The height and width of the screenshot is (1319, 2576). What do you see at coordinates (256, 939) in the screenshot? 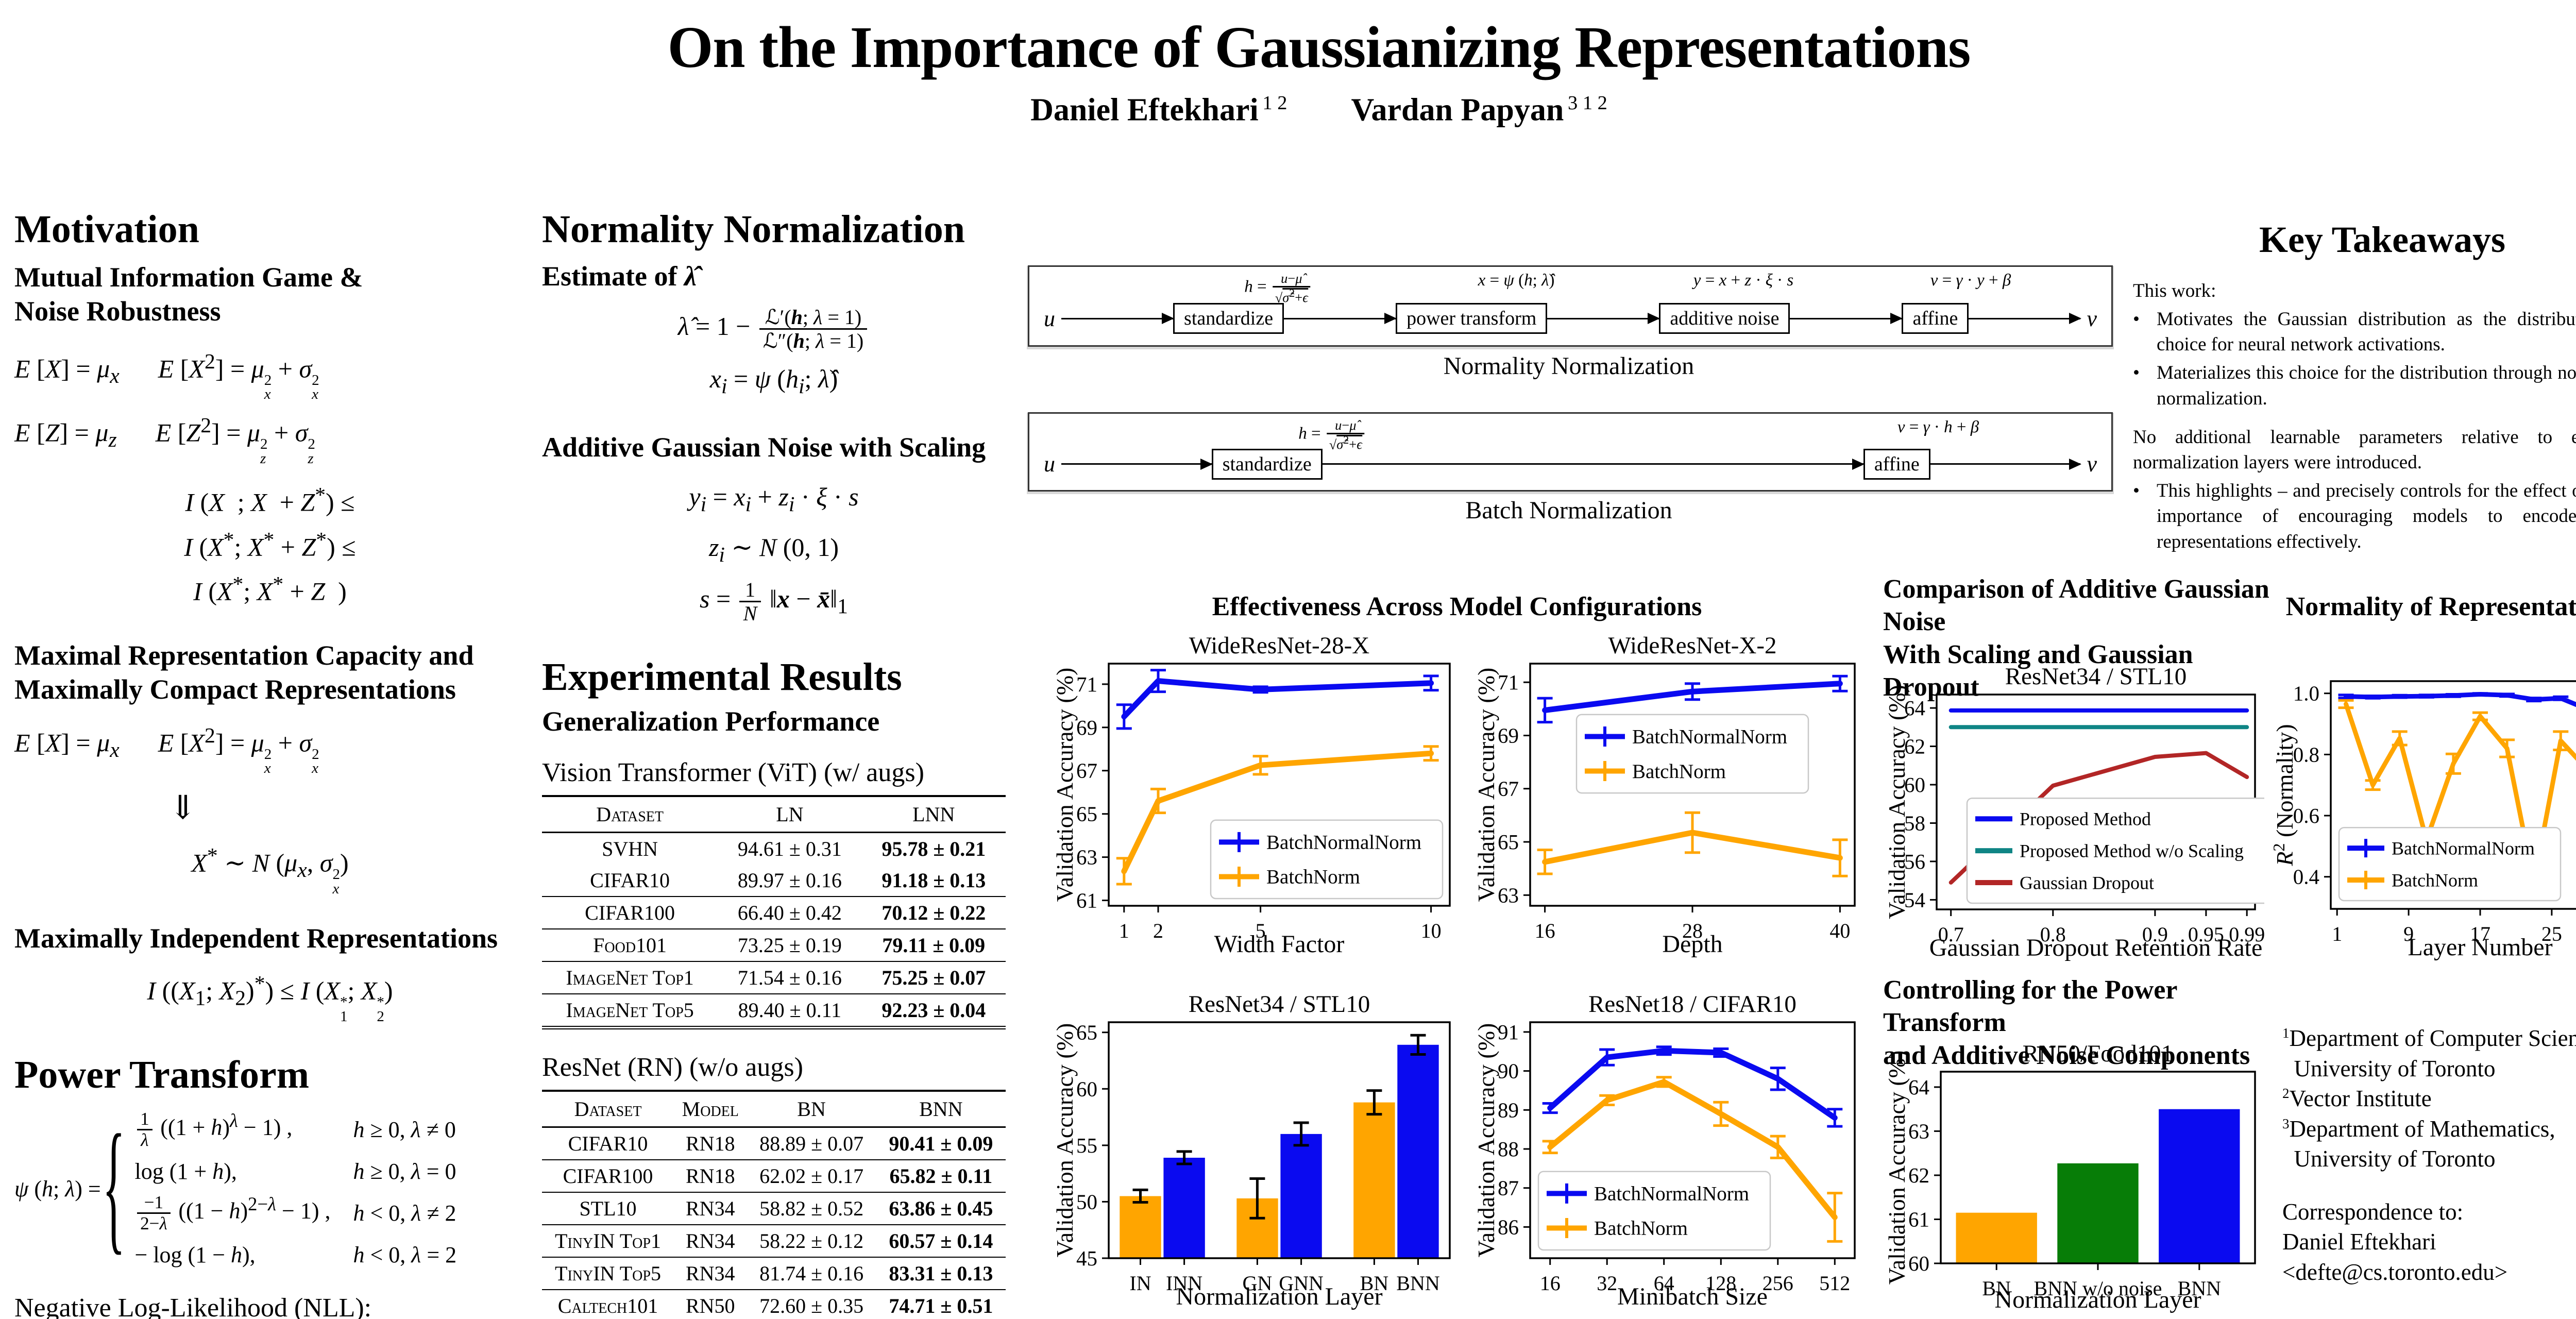
I see `motivation-sub3: Maximally Independent Representations` at bounding box center [256, 939].